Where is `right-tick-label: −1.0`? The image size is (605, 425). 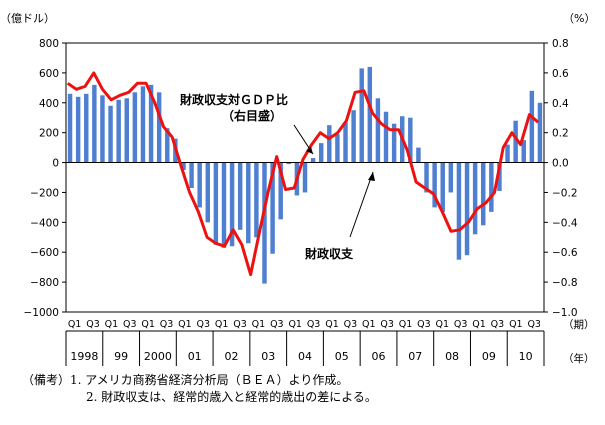
right-tick-label: −1.0 is located at coordinates (565, 313).